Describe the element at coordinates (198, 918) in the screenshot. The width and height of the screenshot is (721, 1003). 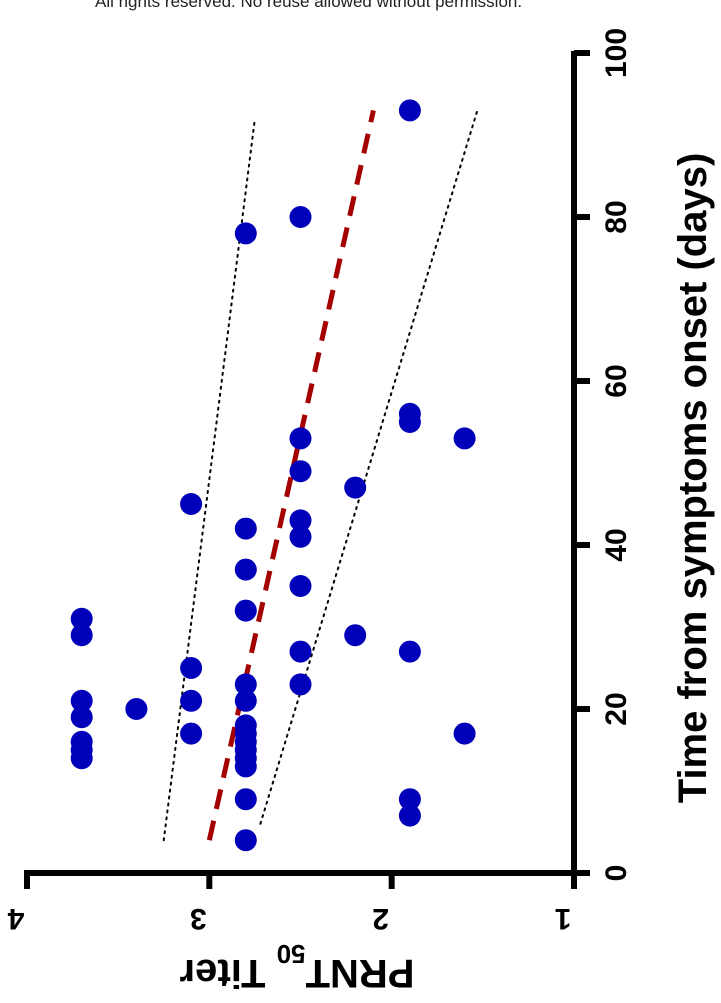
I see `y-tick-label: 3` at that location.